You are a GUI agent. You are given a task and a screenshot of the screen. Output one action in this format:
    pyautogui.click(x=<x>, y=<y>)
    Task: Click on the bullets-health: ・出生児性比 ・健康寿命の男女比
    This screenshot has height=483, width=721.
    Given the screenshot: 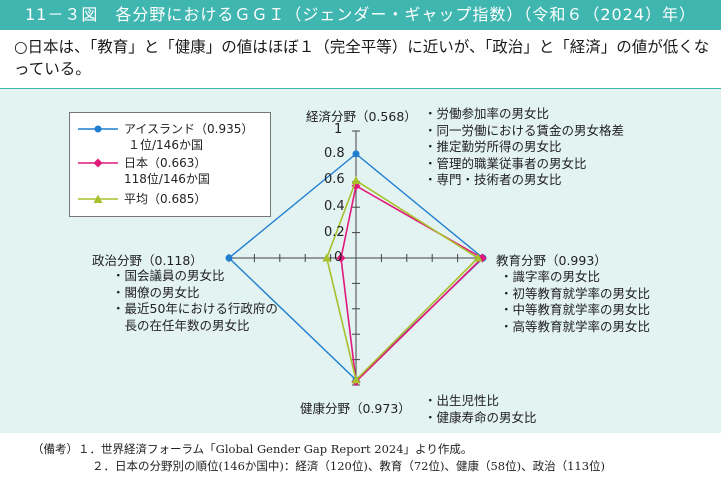 What is the action you would take?
    pyautogui.click(x=480, y=409)
    